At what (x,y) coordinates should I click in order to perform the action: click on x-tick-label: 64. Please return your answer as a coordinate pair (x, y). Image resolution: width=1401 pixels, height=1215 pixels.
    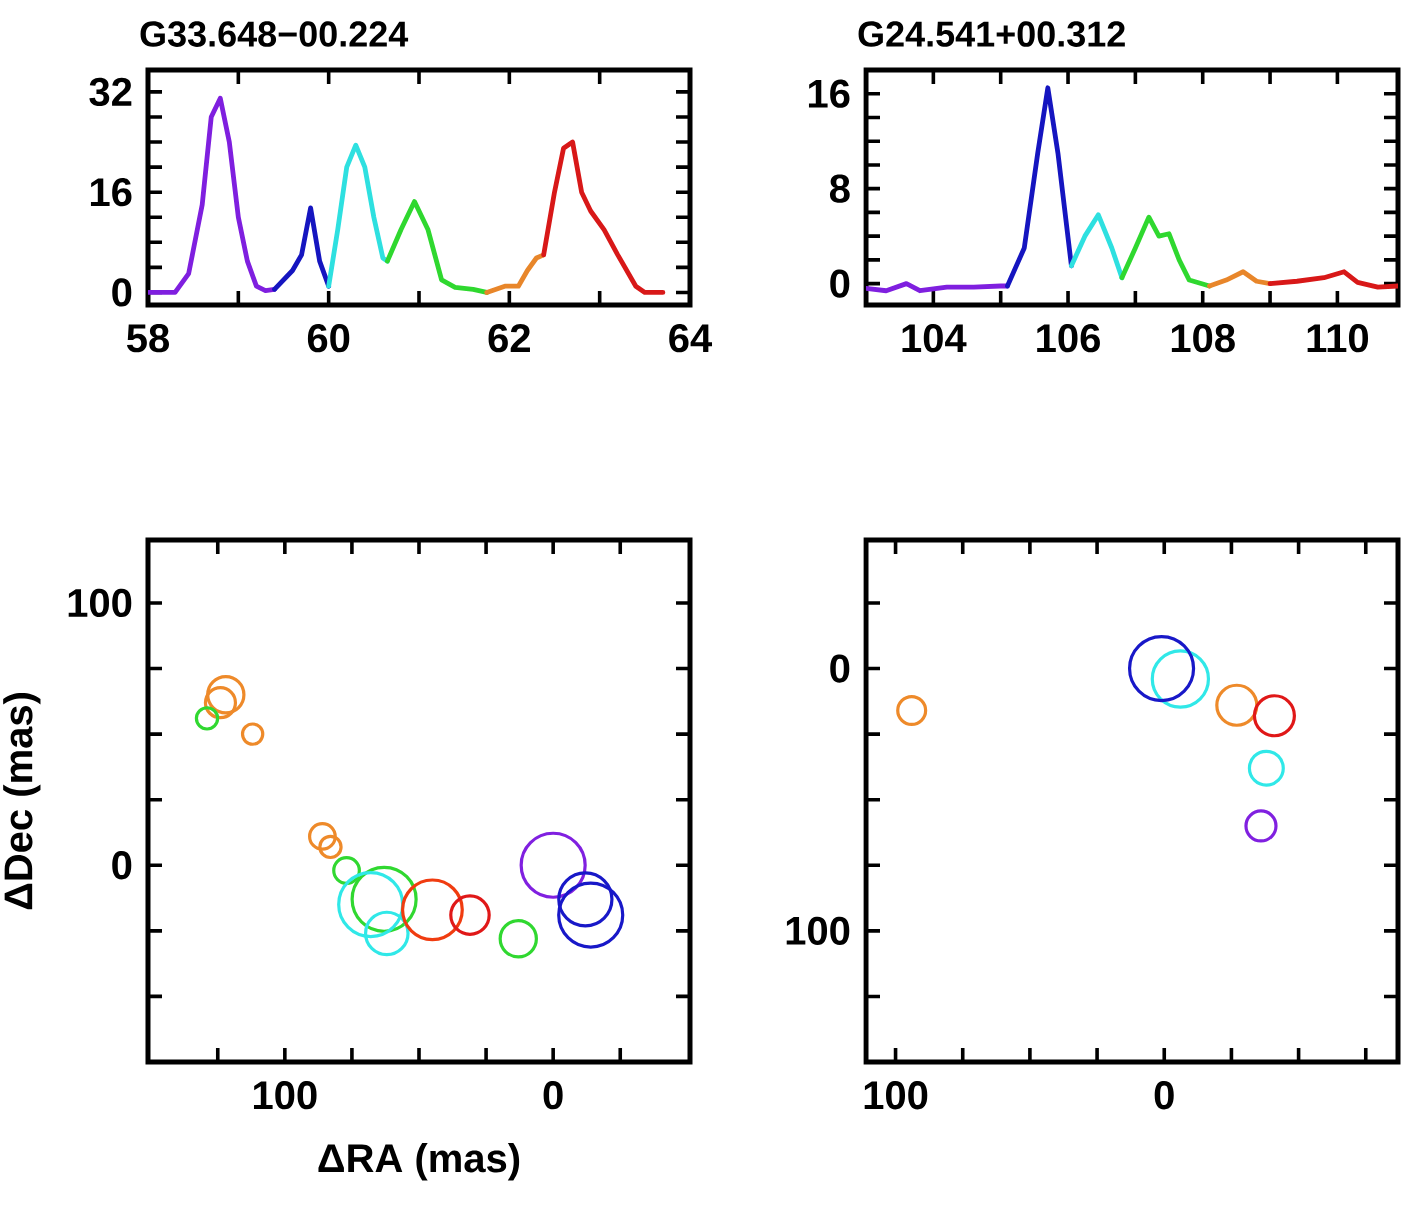
    Looking at the image, I should click on (691, 338).